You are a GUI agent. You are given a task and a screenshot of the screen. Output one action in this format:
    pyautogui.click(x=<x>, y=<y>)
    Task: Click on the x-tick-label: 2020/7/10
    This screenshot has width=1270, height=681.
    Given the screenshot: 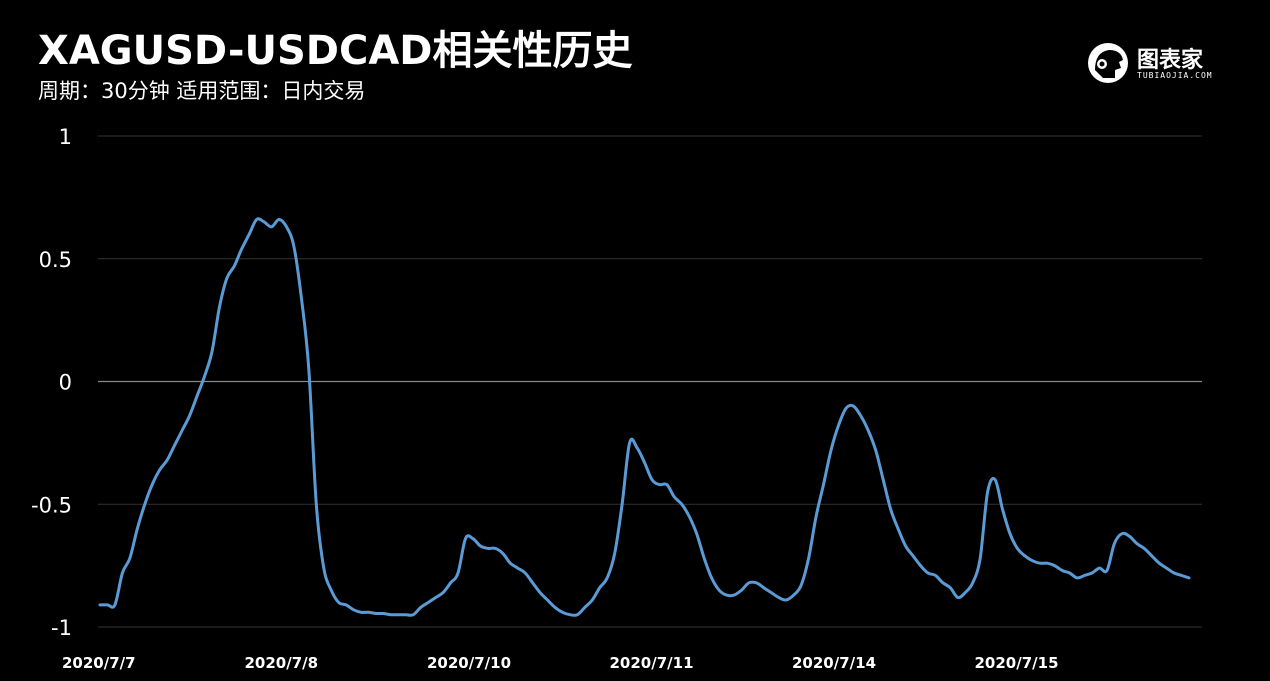 What is the action you would take?
    pyautogui.click(x=469, y=663)
    